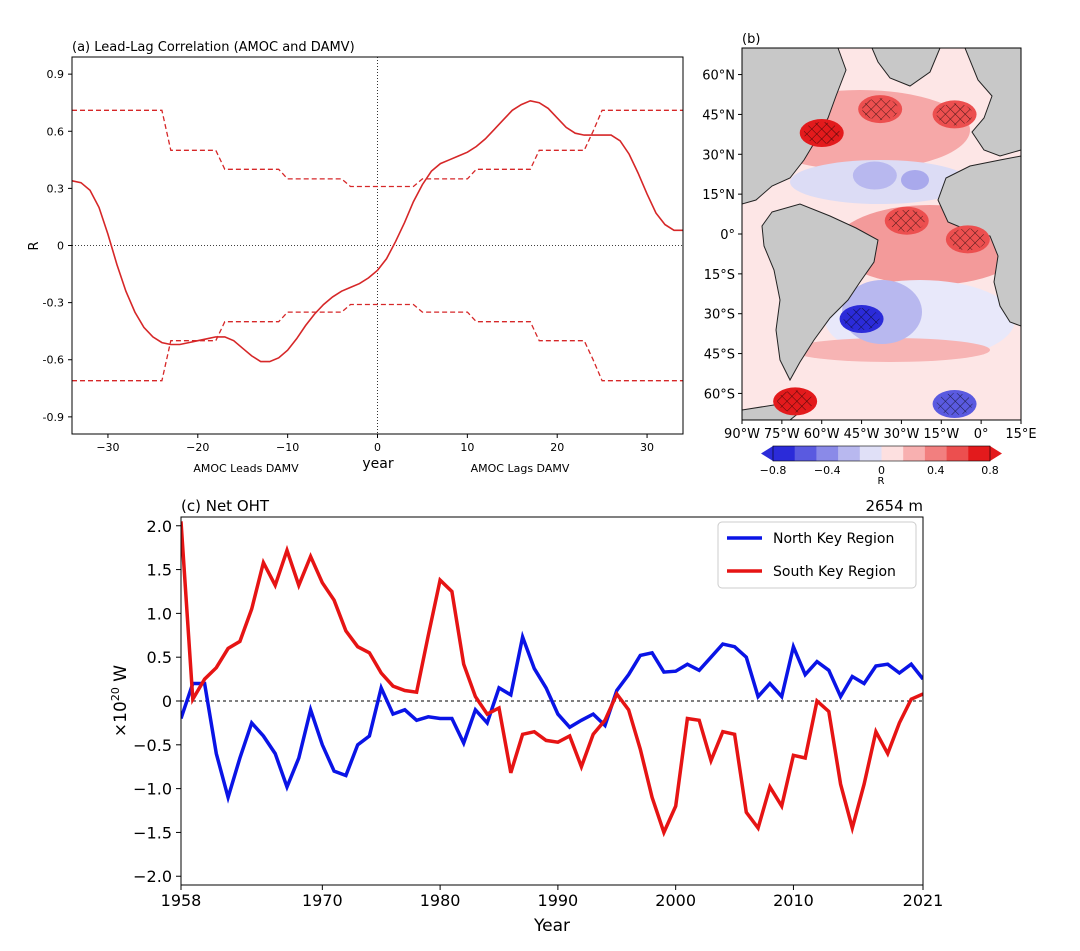 Image resolution: width=1080 pixels, height=951 pixels. I want to click on panel-a-lower-significance-line, so click(377, 342).